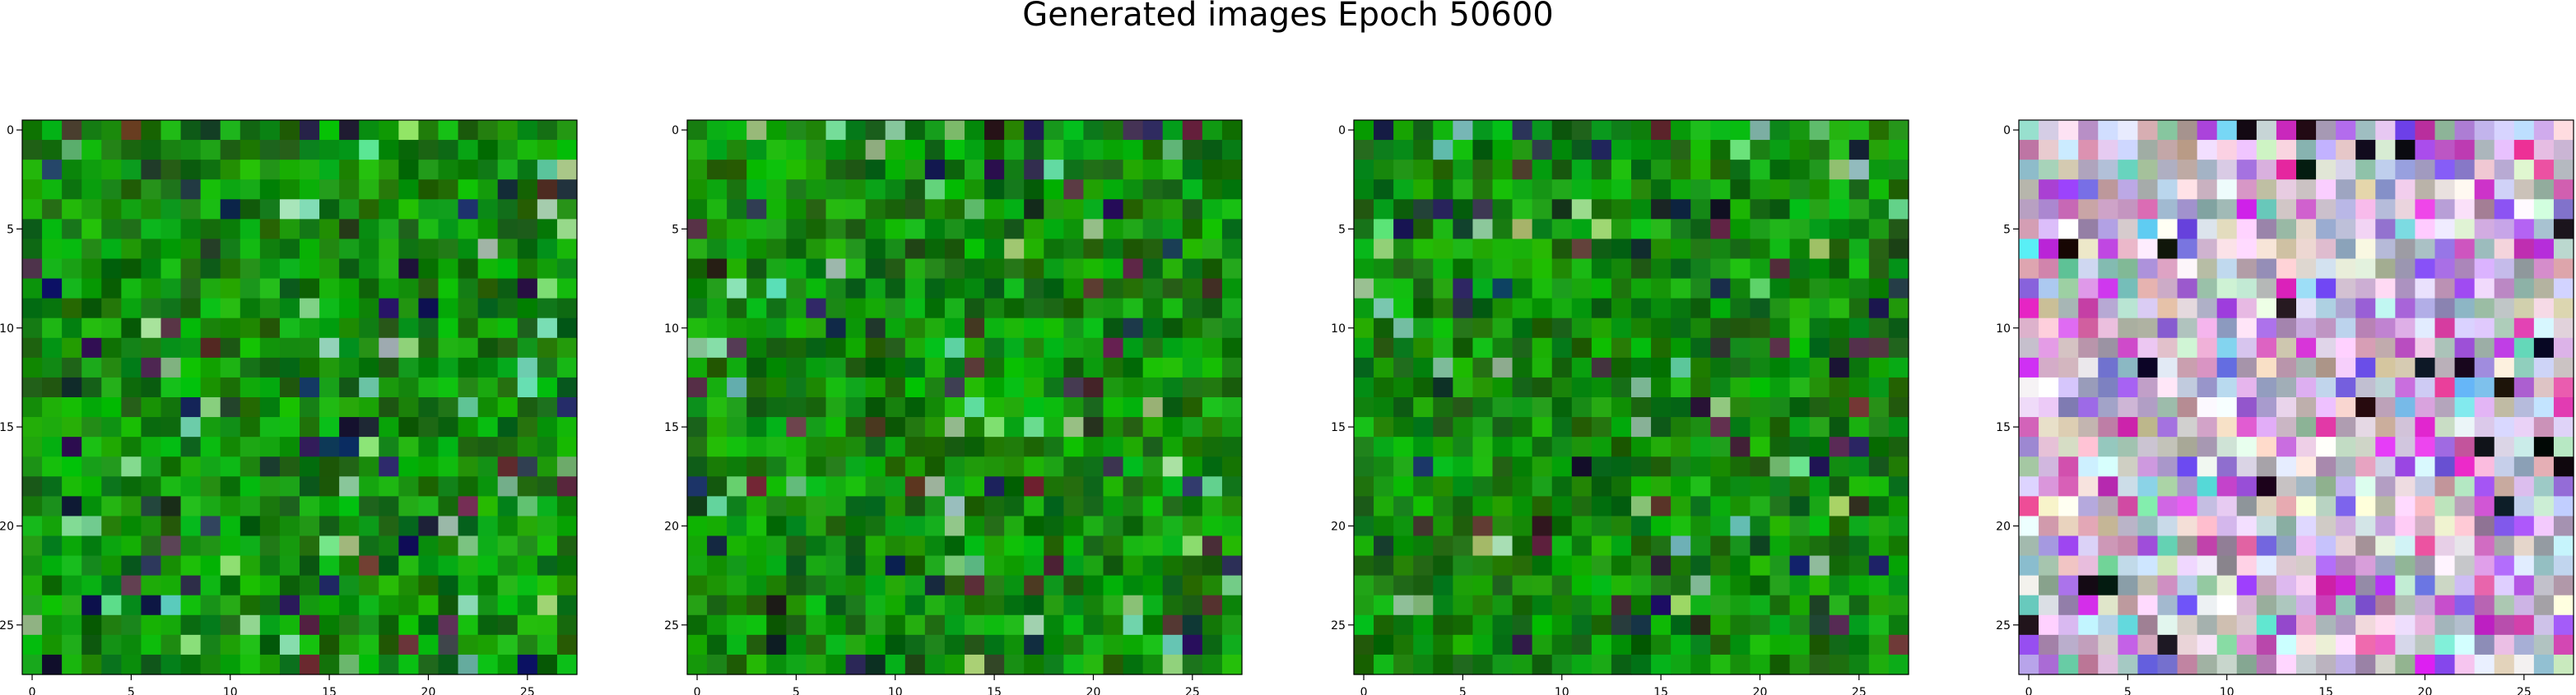  I want to click on y-tick-label: 25, so click(671, 625).